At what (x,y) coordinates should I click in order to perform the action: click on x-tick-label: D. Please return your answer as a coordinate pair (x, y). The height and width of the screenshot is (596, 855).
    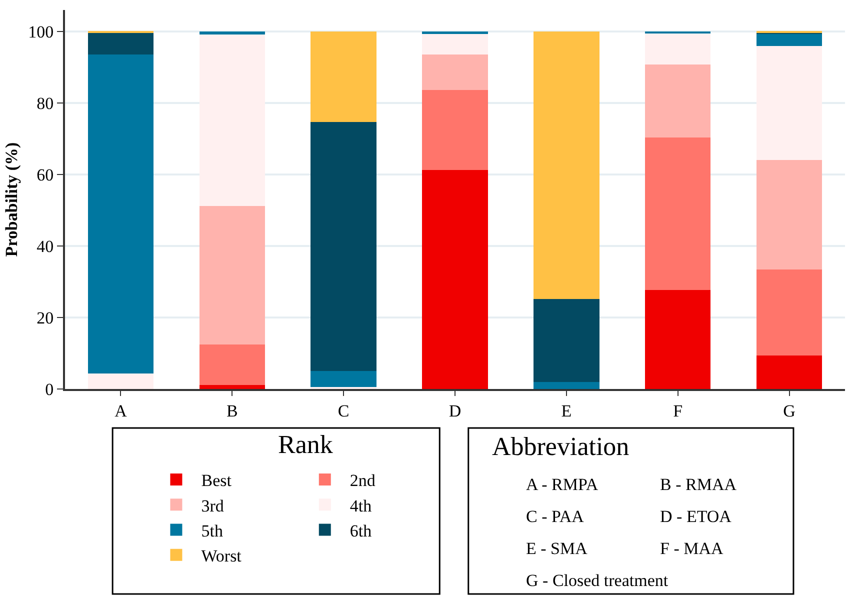
    Looking at the image, I should click on (455, 410).